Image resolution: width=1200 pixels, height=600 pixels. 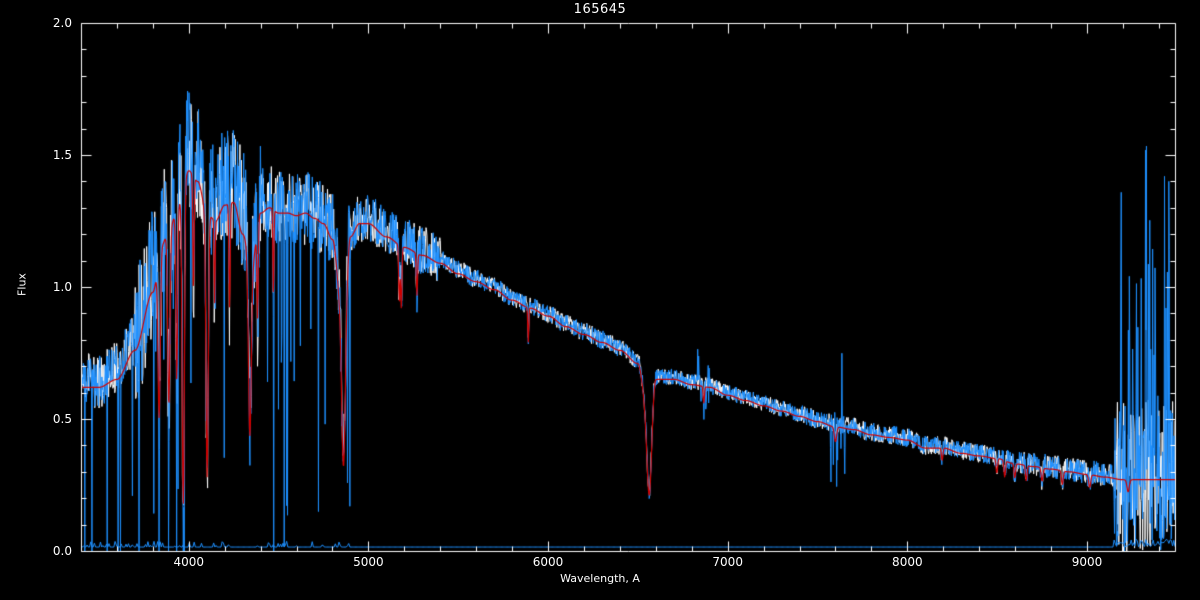 What do you see at coordinates (62, 23) in the screenshot?
I see `y-tick-label: 2.0` at bounding box center [62, 23].